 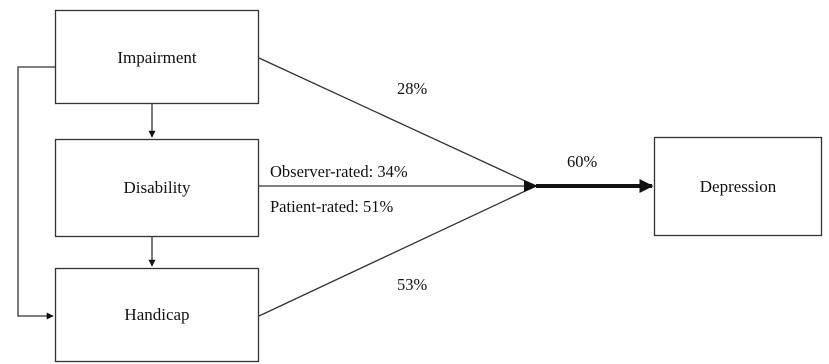 I want to click on depression-label: Depression, so click(x=738, y=186).